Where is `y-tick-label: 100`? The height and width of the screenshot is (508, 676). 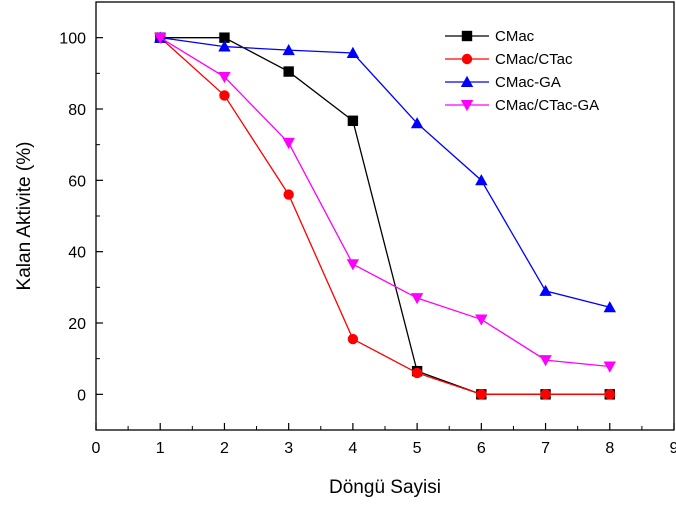 y-tick-label: 100 is located at coordinates (72, 39).